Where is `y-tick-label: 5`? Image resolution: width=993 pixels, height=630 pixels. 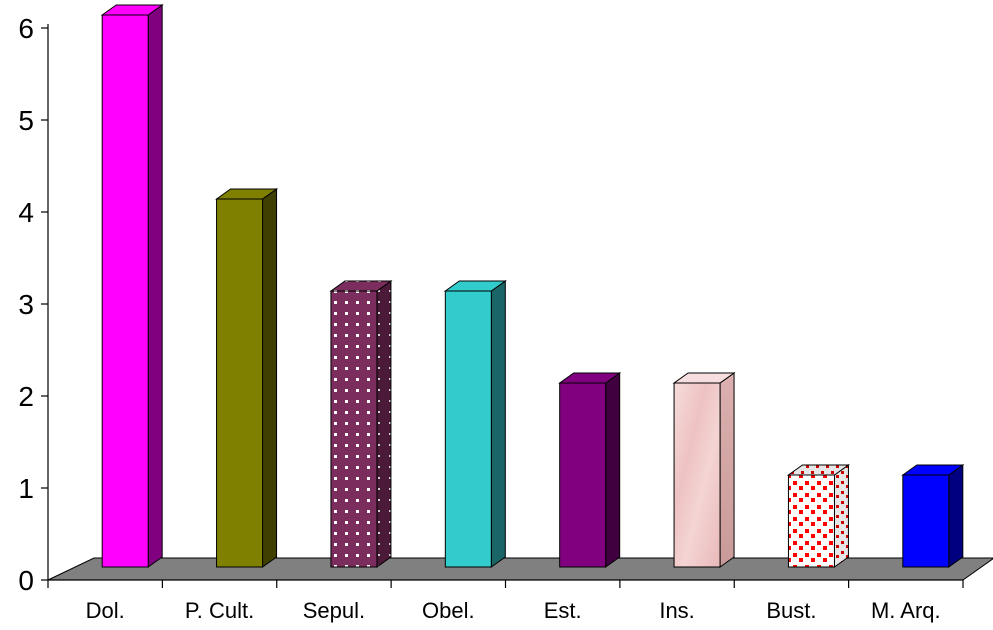 y-tick-label: 5 is located at coordinates (26, 120).